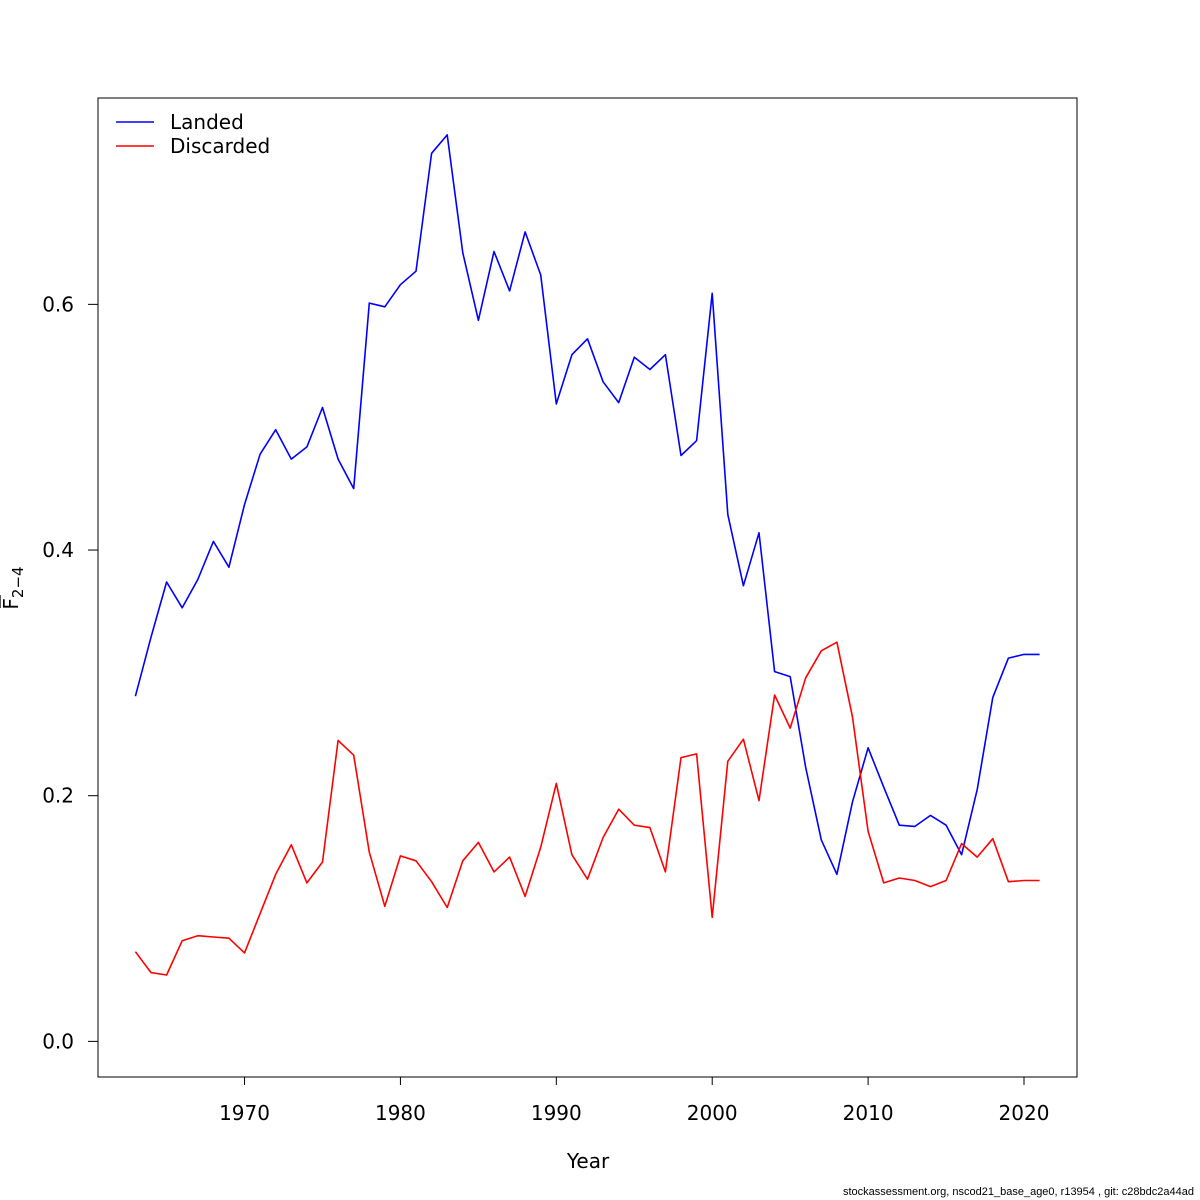  Describe the element at coordinates (400, 1113) in the screenshot. I see `x-tick-label: 1980` at that location.